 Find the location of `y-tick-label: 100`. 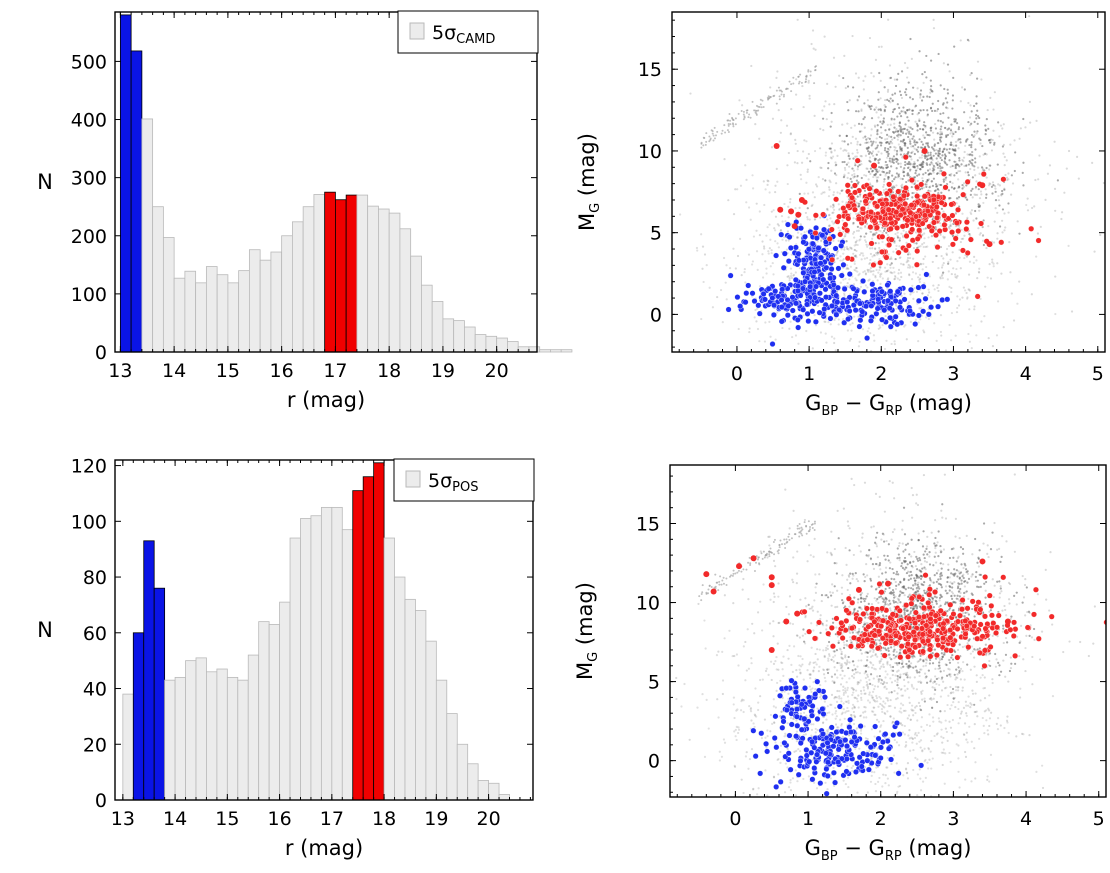

y-tick-label: 100 is located at coordinates (89, 522).